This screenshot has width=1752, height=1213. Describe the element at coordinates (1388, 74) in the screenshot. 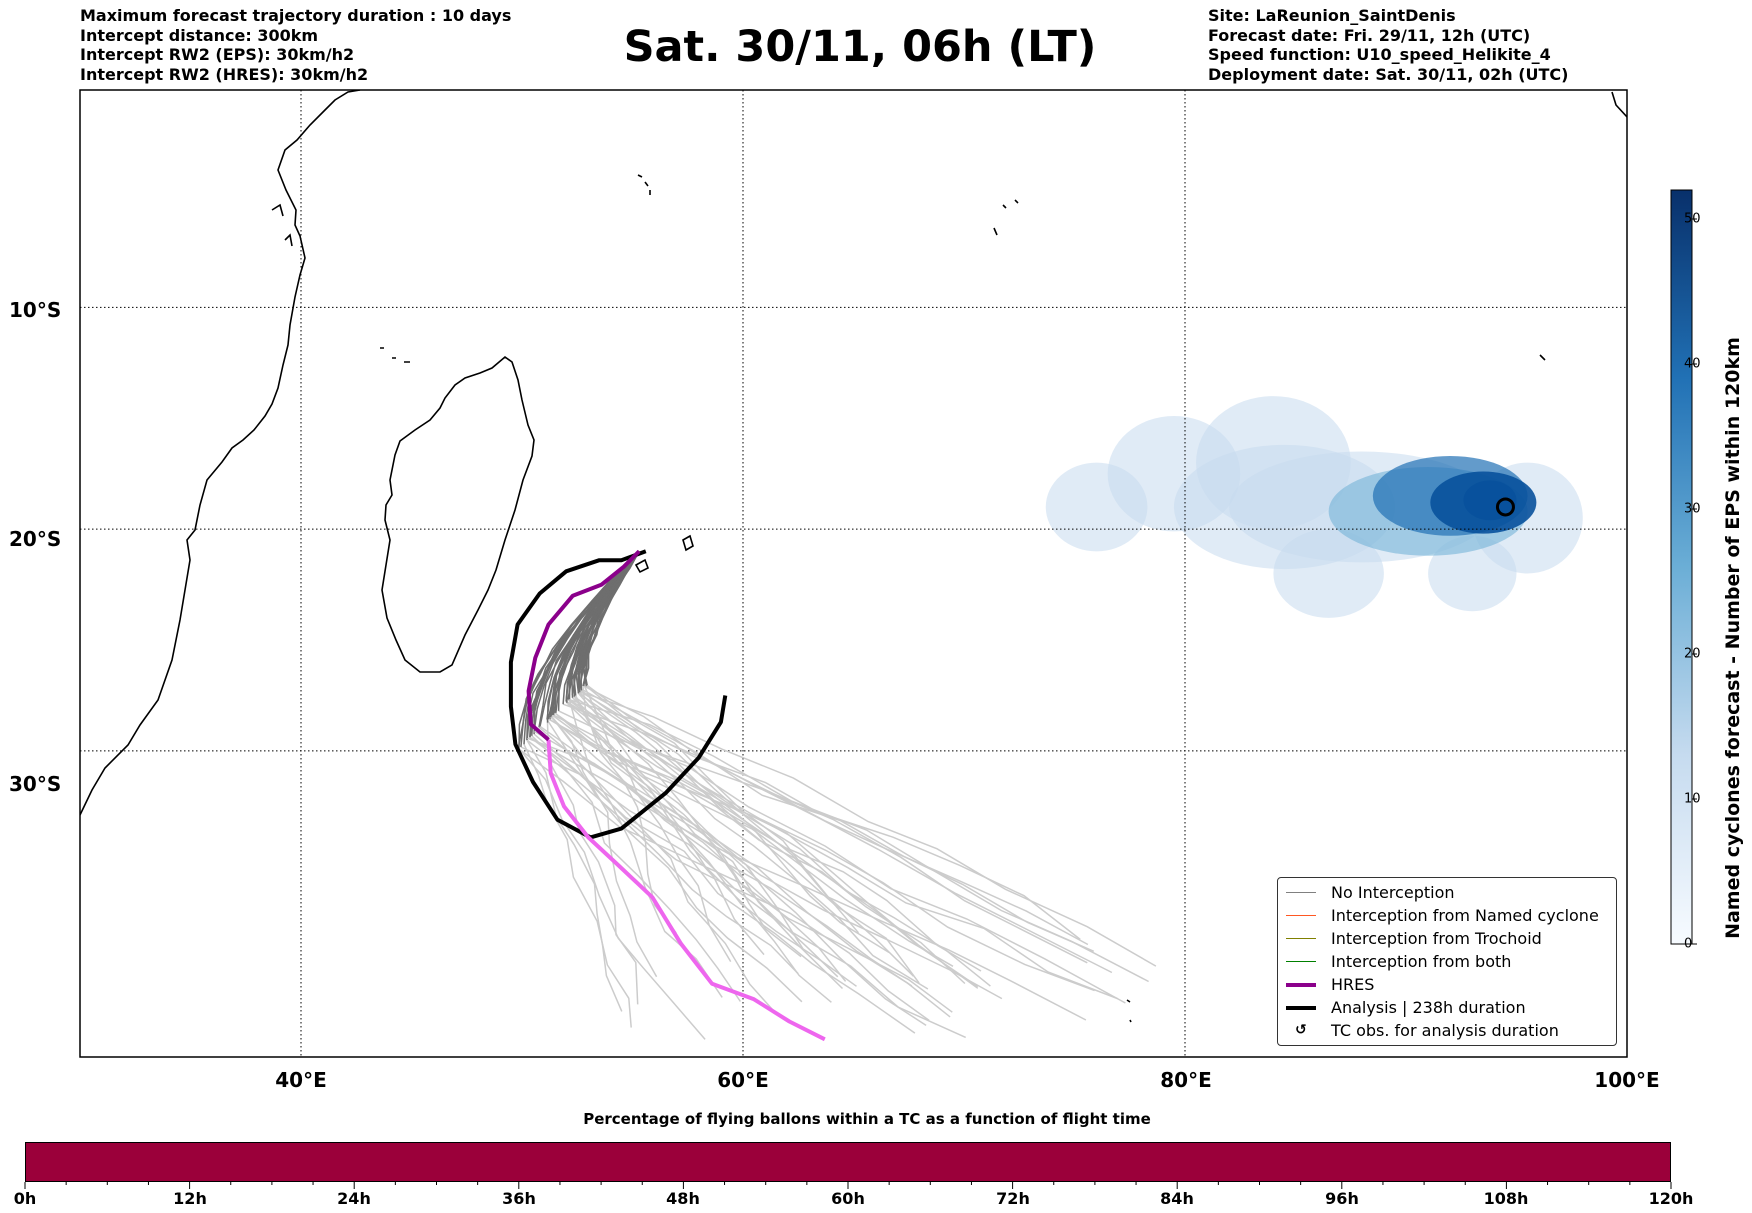

I see `info-deployment-date: Deployment date: Sat. 30/11, 02h (UTC)` at that location.